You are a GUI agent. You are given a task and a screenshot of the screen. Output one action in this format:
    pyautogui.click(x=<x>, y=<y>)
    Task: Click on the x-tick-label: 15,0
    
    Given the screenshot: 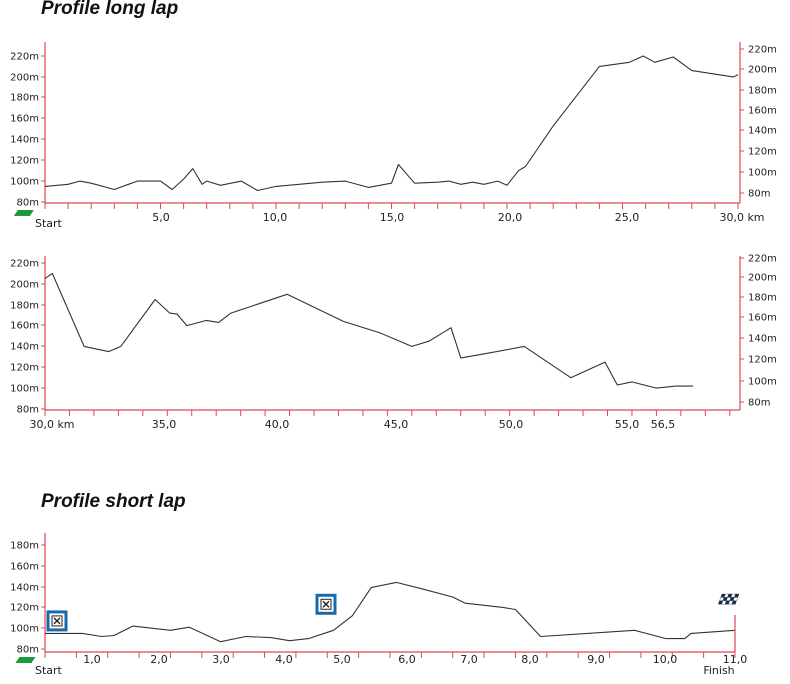 What is the action you would take?
    pyautogui.click(x=392, y=217)
    